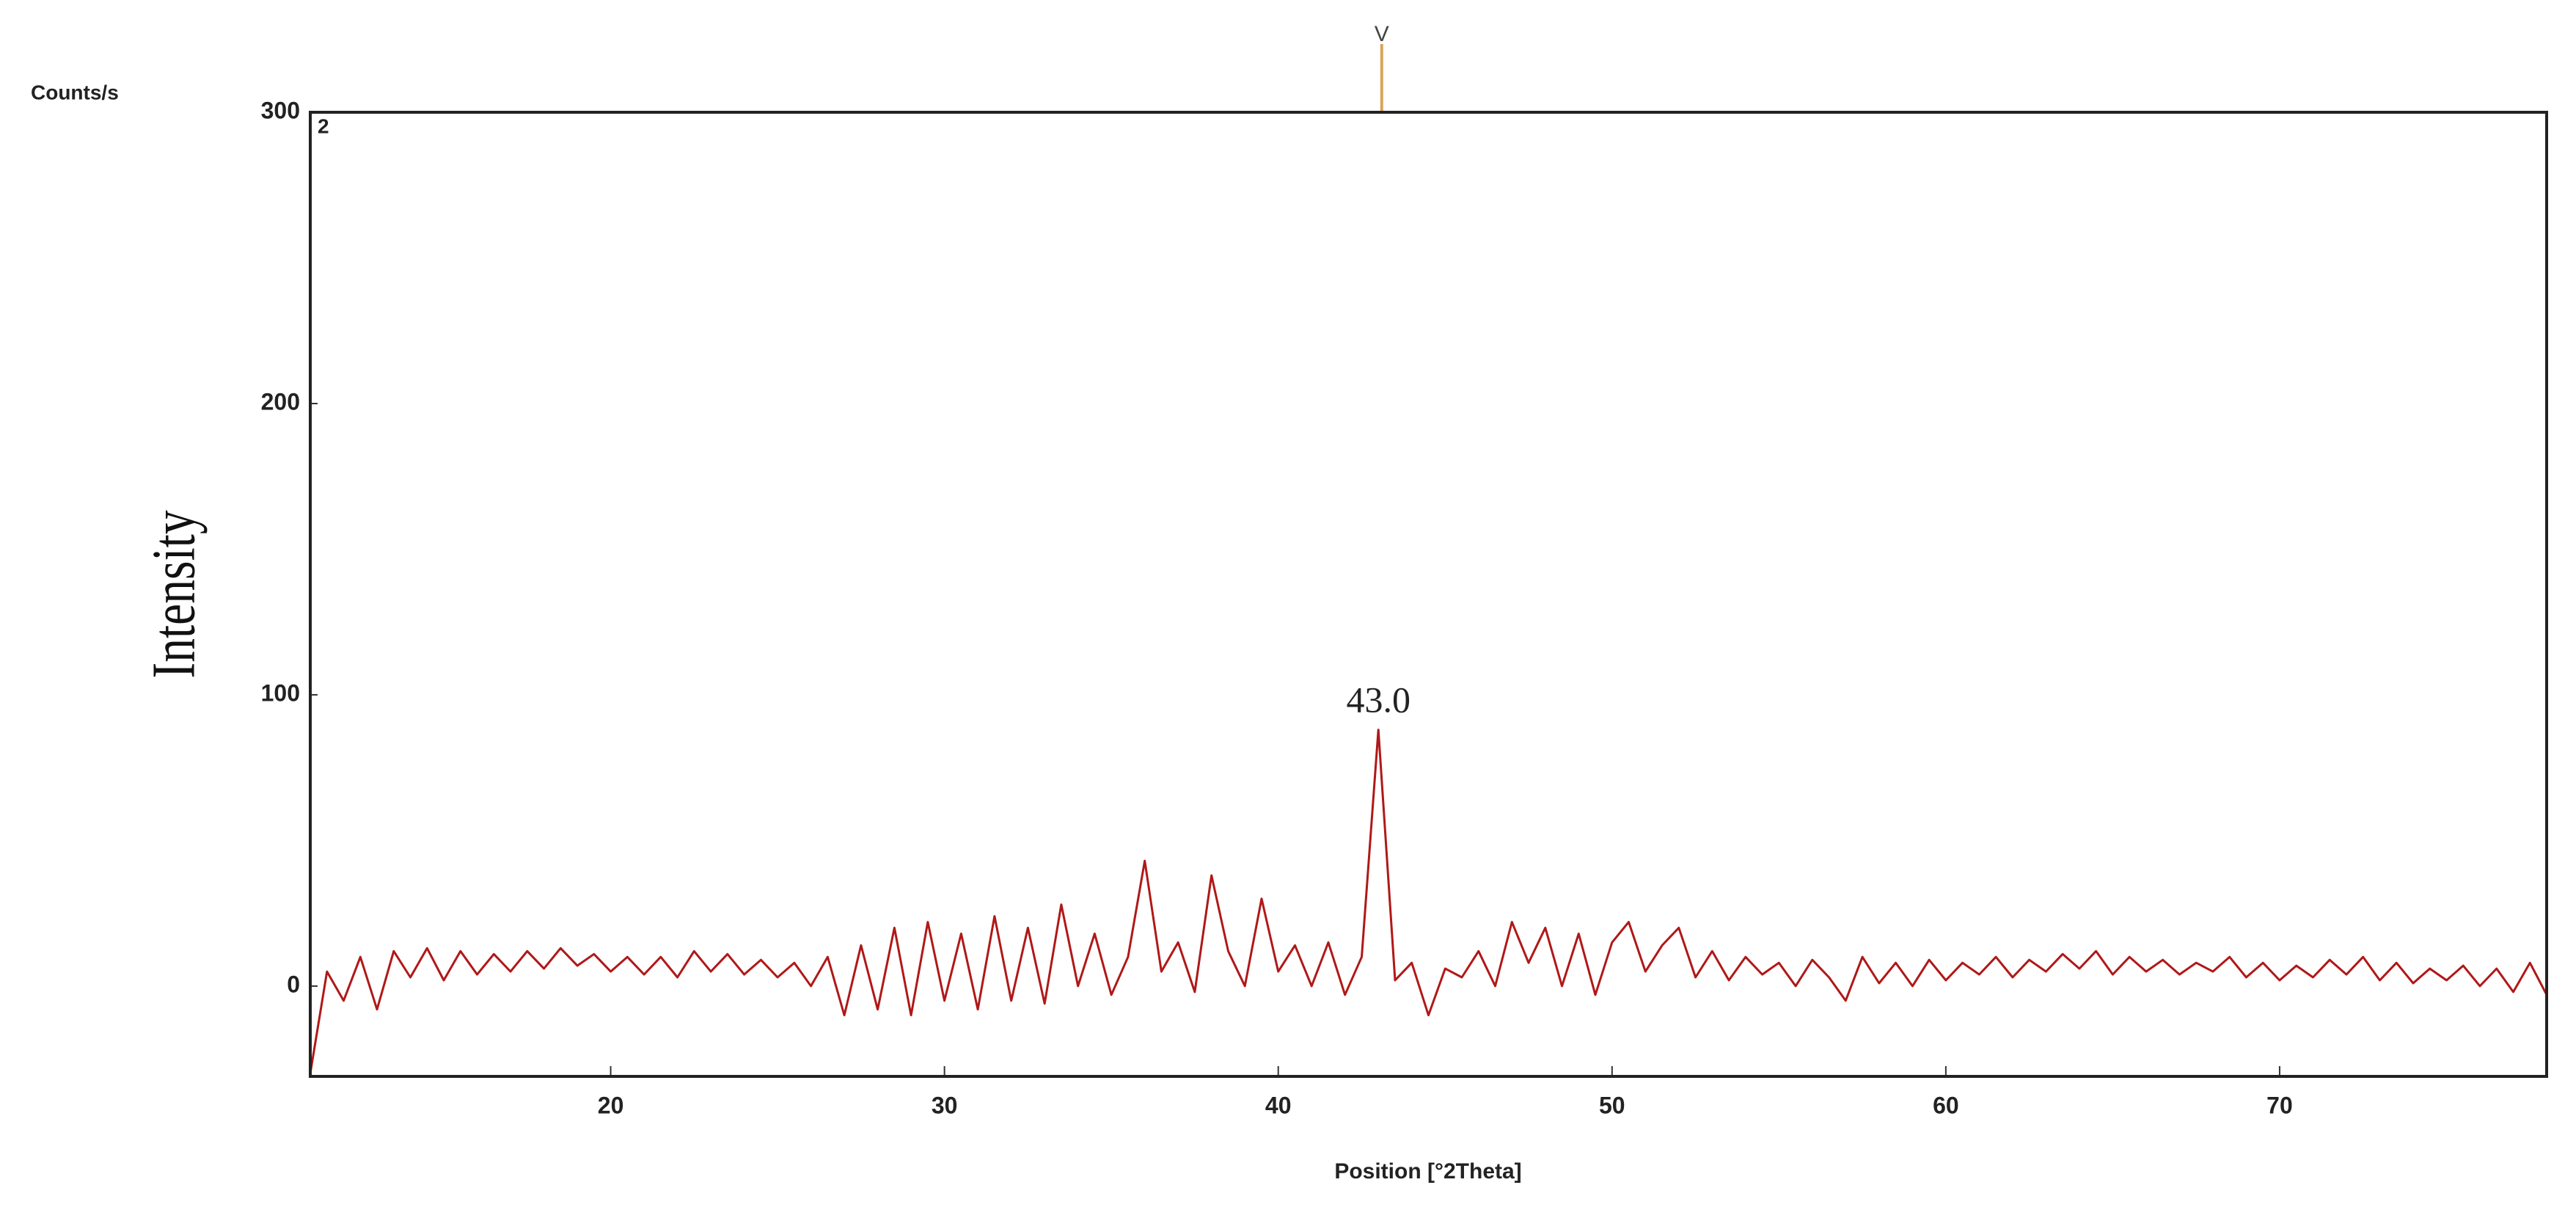 Image resolution: width=2576 pixels, height=1218 pixels. What do you see at coordinates (174, 594) in the screenshot?
I see `y-axis-title: Intensity` at bounding box center [174, 594].